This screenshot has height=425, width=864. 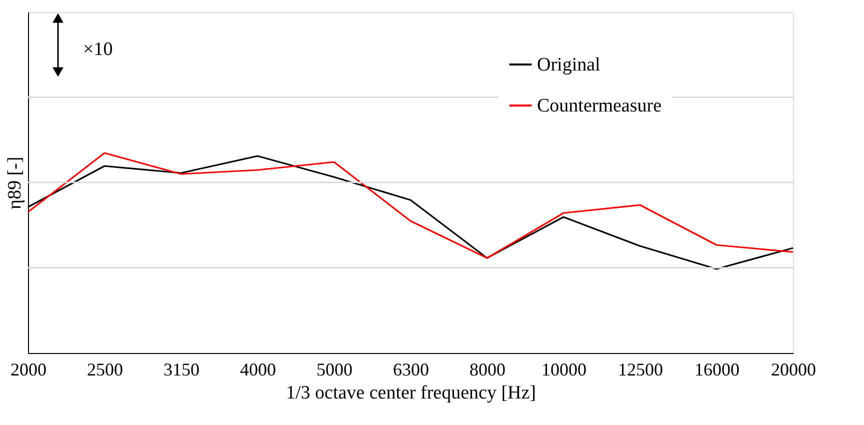 What do you see at coordinates (640, 370) in the screenshot?
I see `x-tick-label: 12500` at bounding box center [640, 370].